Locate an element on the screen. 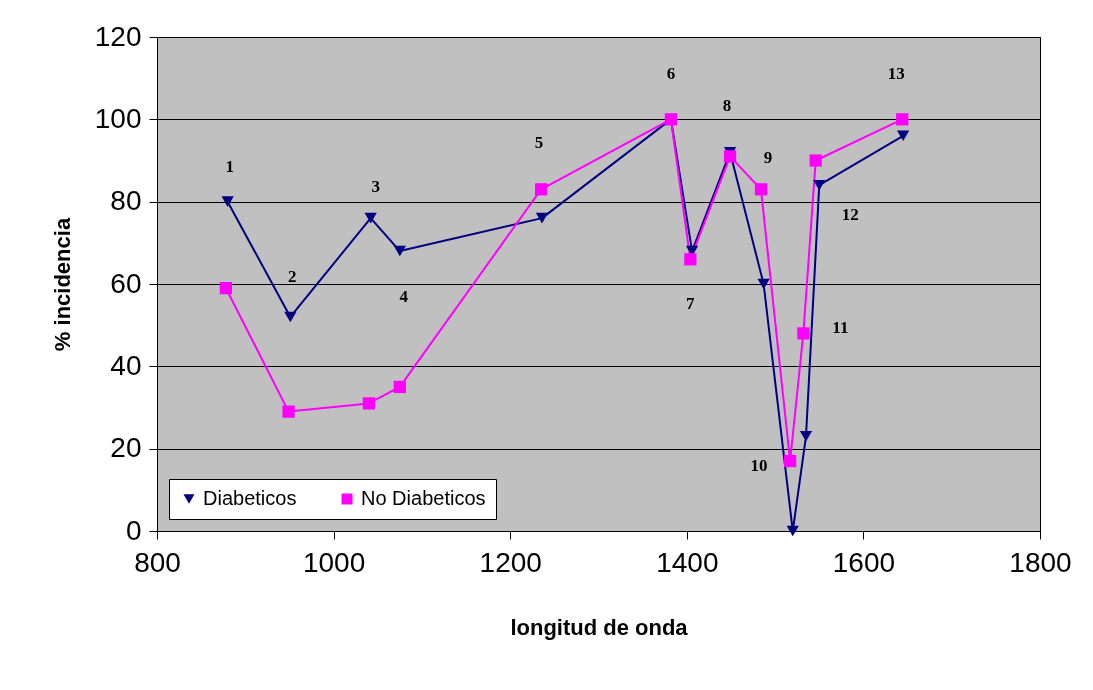  annotation: 13 is located at coordinates (896, 74).